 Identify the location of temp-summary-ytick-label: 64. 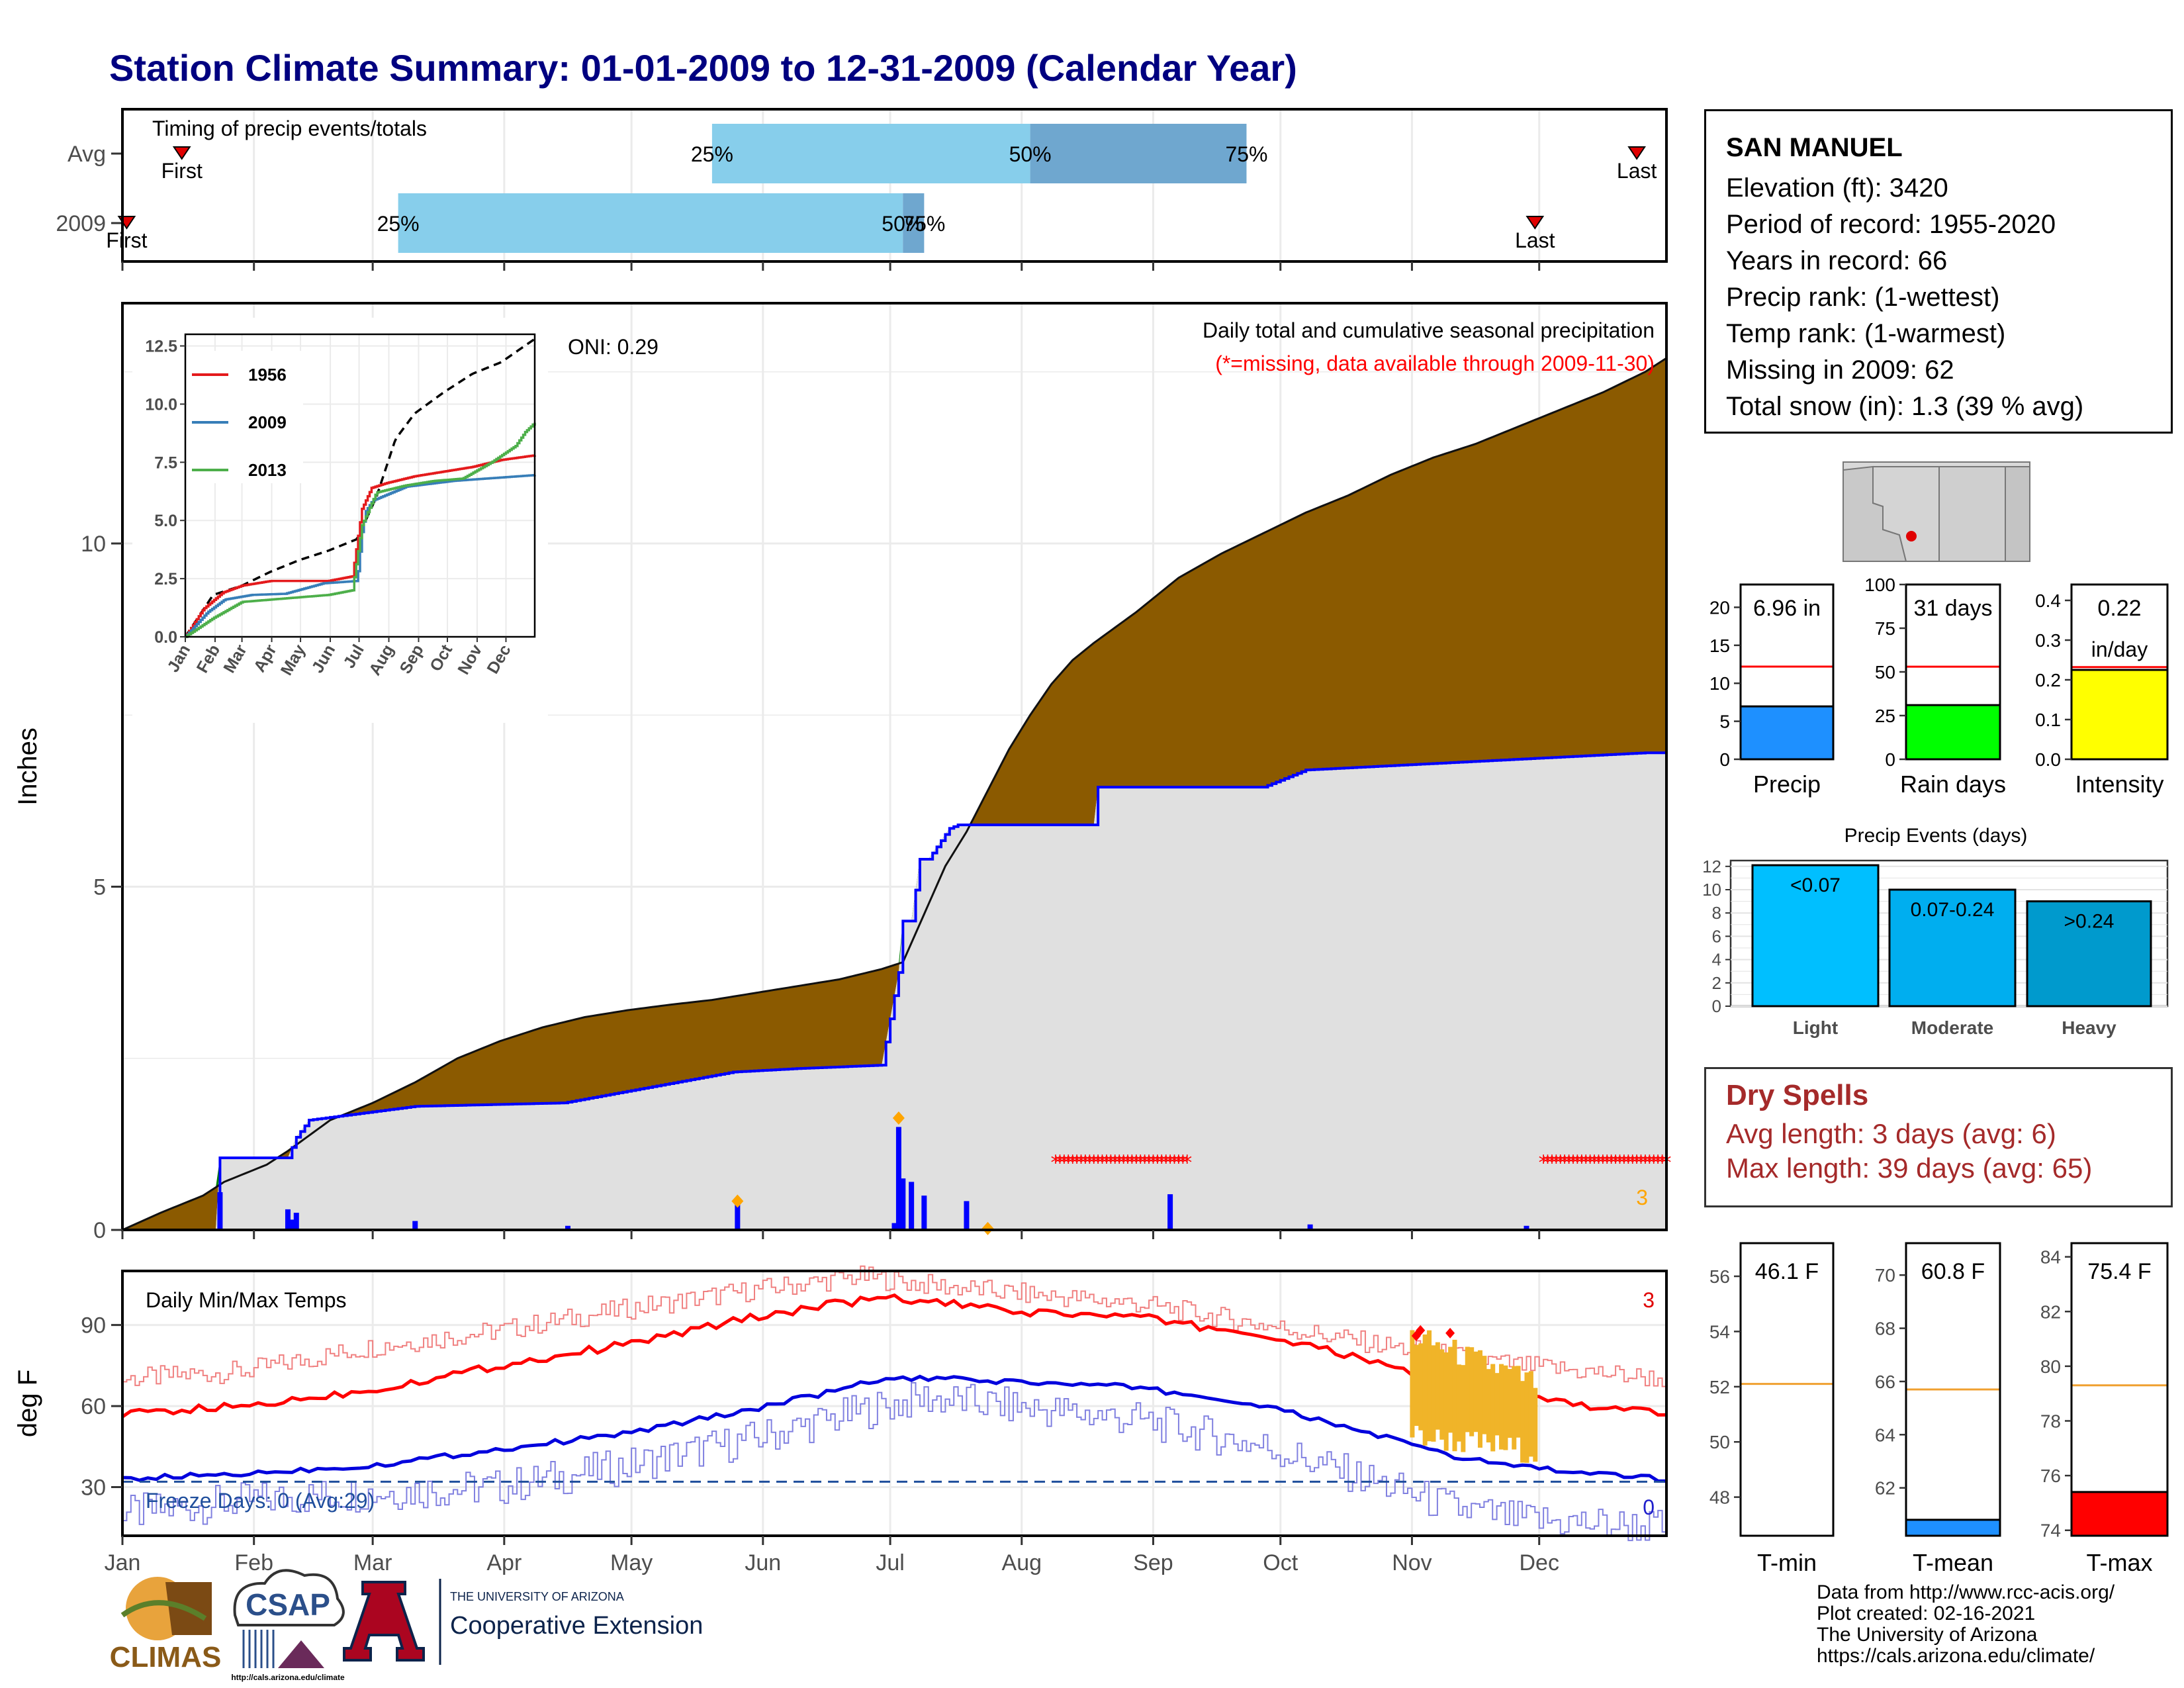
(1885, 1435).